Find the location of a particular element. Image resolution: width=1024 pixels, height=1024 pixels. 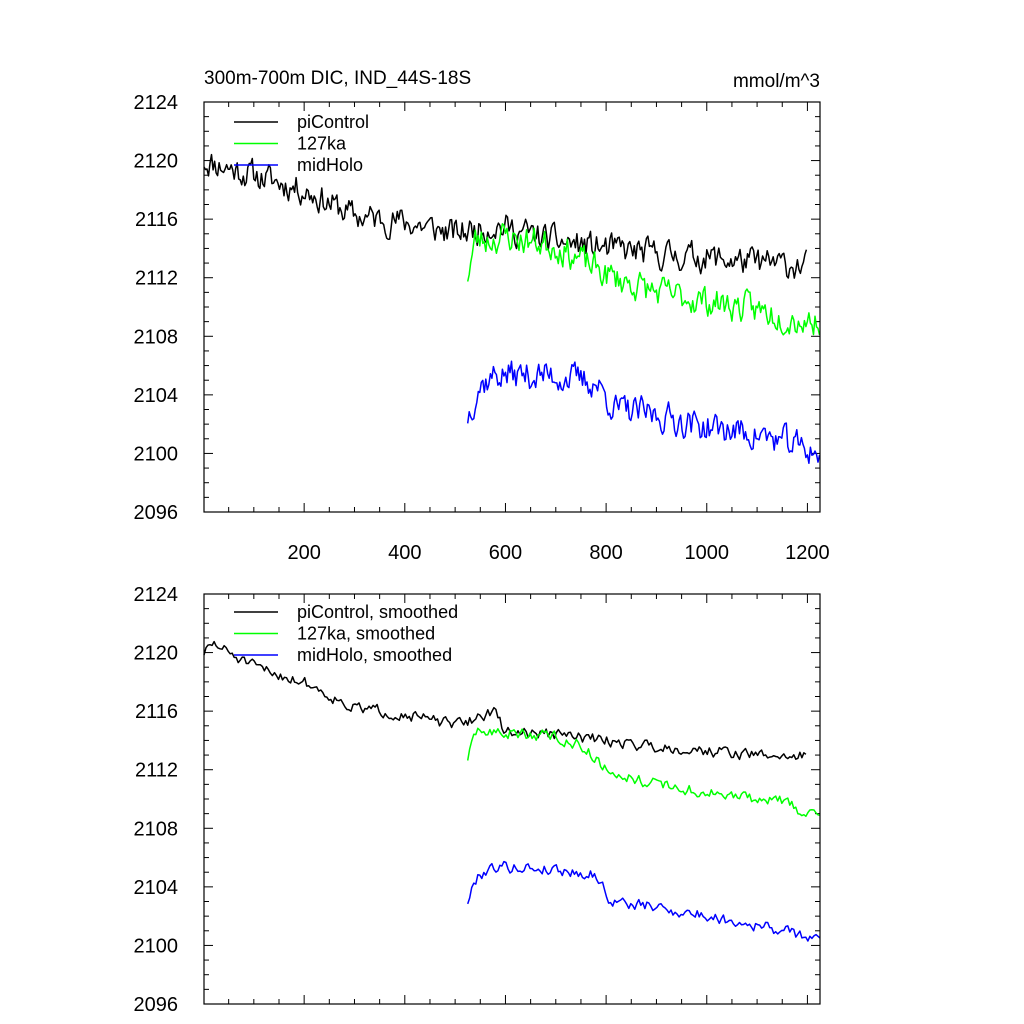

x-tick-label: 800 is located at coordinates (605, 553).